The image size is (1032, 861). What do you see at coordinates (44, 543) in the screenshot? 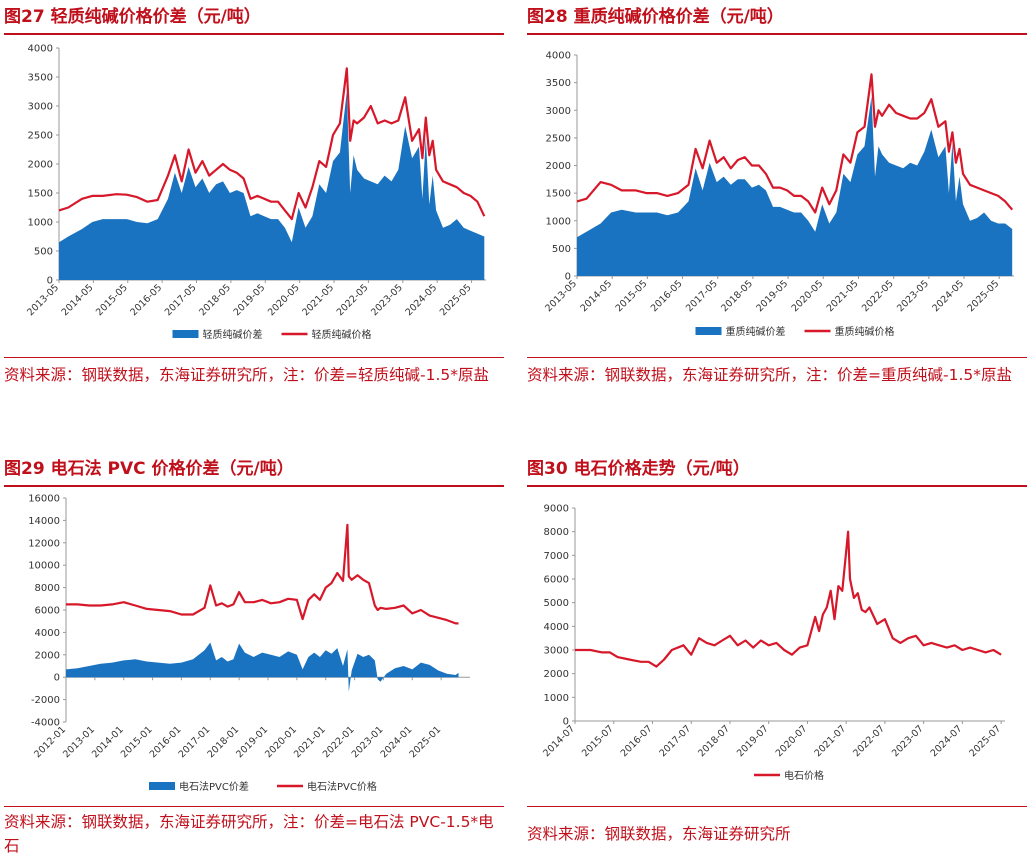
I see `y-tick-label: 12000` at bounding box center [44, 543].